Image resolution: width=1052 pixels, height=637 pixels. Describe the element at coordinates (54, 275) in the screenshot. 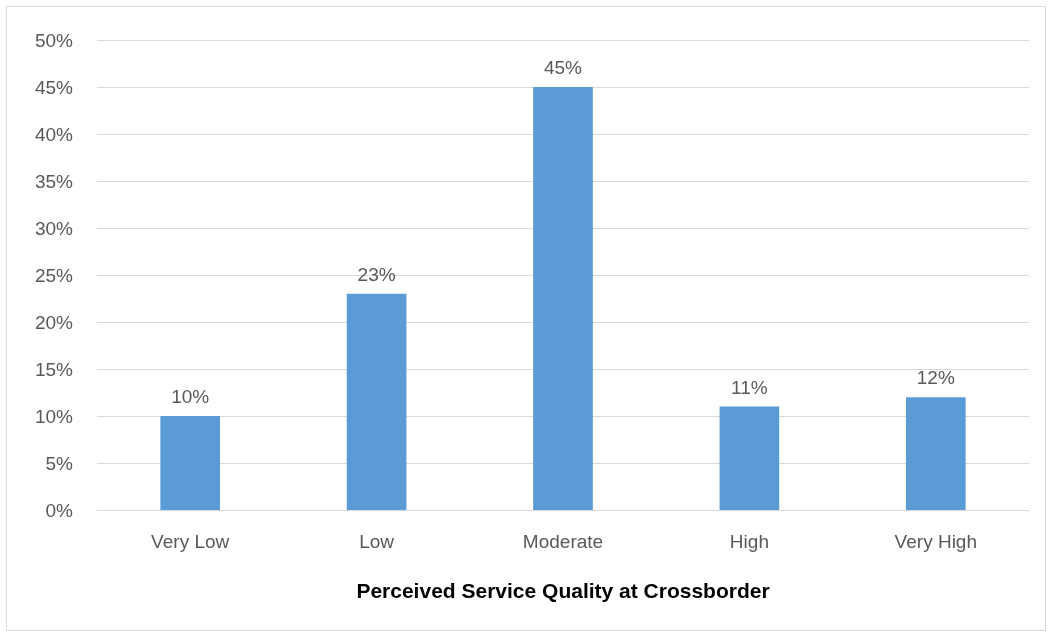

I see `y-tick-label: 25%` at that location.